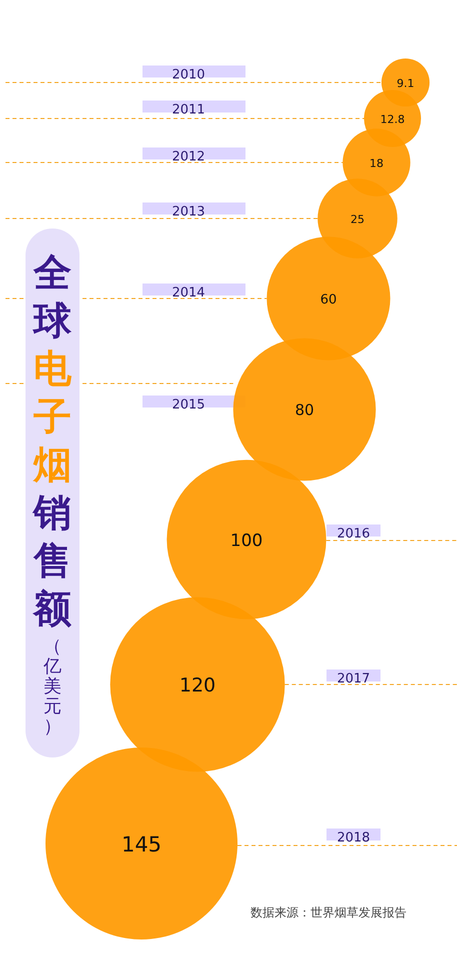  Describe the element at coordinates (304, 410) in the screenshot. I see `data-label: 80` at that location.